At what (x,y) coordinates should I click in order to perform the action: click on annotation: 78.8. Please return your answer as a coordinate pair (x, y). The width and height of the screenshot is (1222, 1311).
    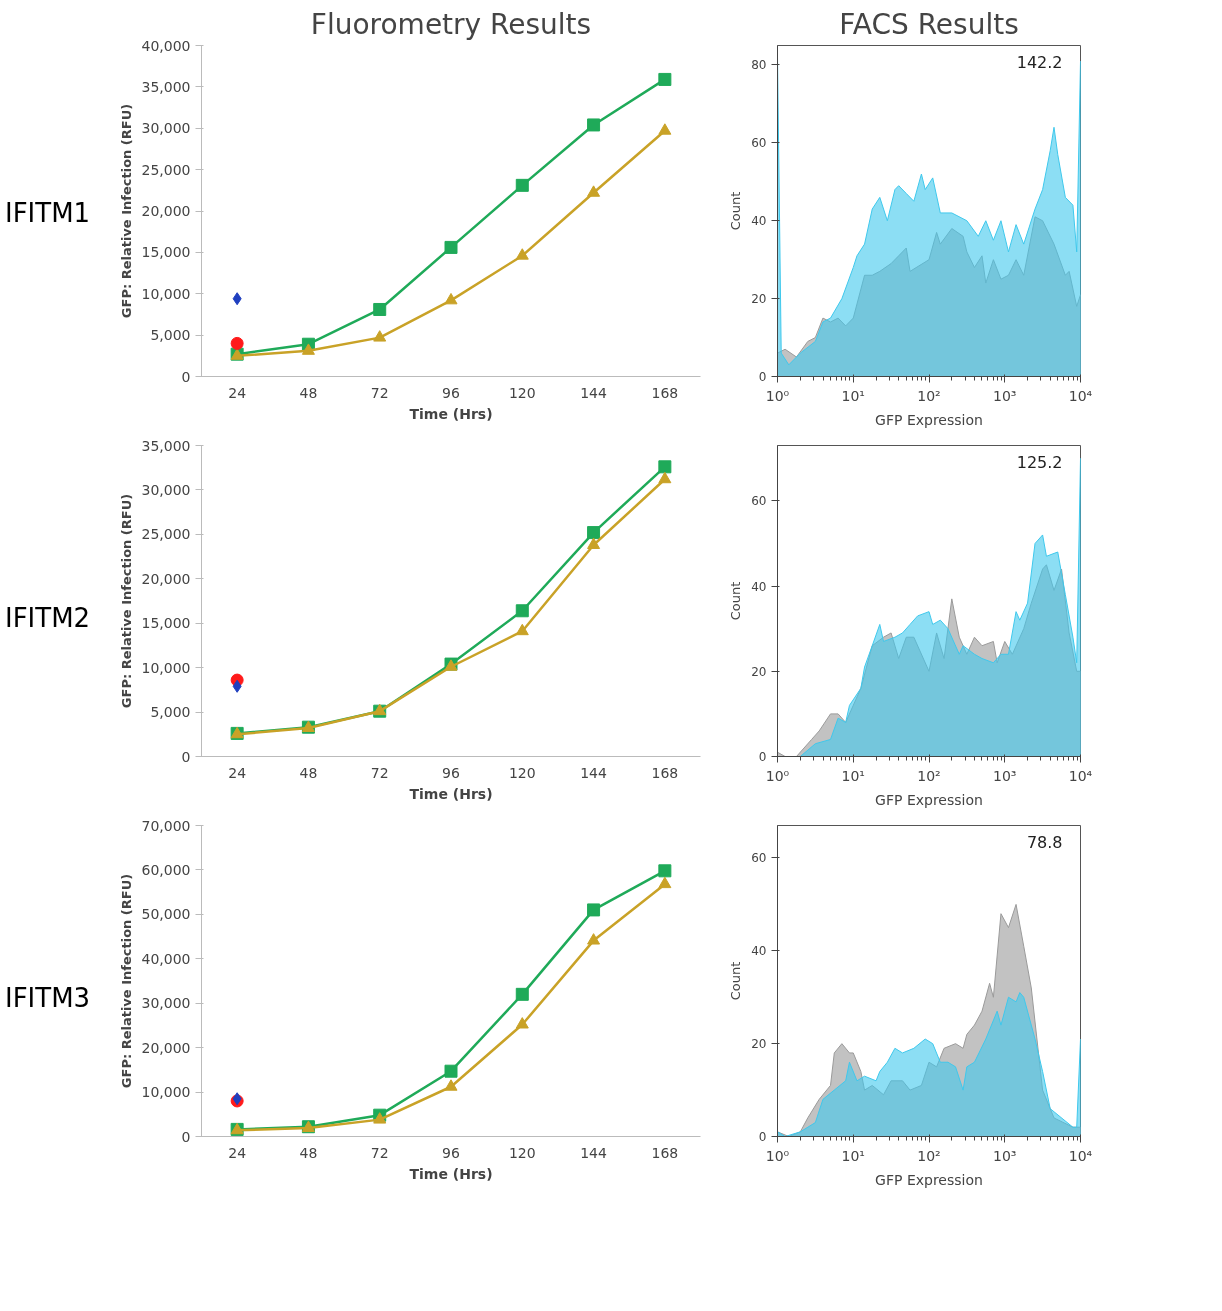
    Looking at the image, I should click on (1044, 842).